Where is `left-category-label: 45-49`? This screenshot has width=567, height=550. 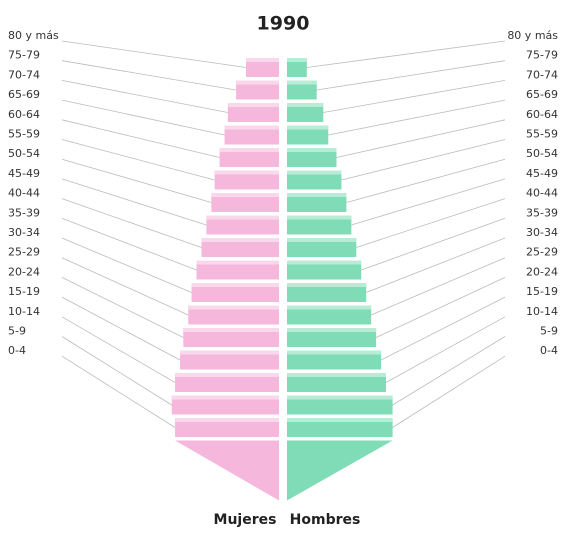
left-category-label: 45-49 is located at coordinates (24, 173).